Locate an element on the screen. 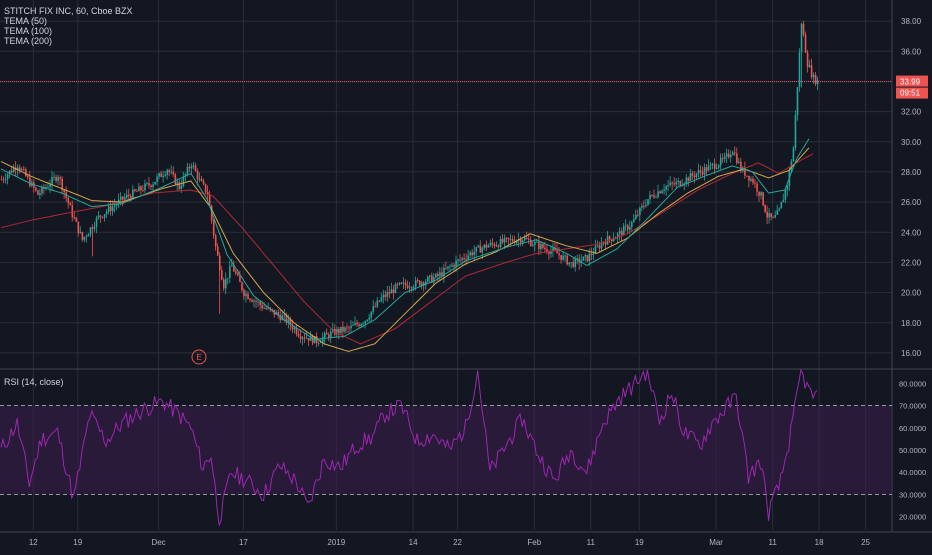 The width and height of the screenshot is (932, 555). earnings-circle is located at coordinates (199, 357).